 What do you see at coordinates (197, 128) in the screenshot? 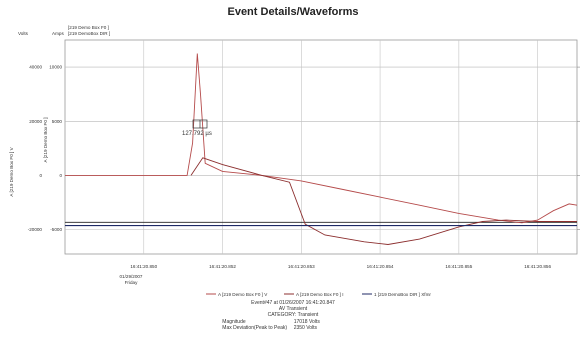
I see `time-cursor: 127.792 µs` at bounding box center [197, 128].